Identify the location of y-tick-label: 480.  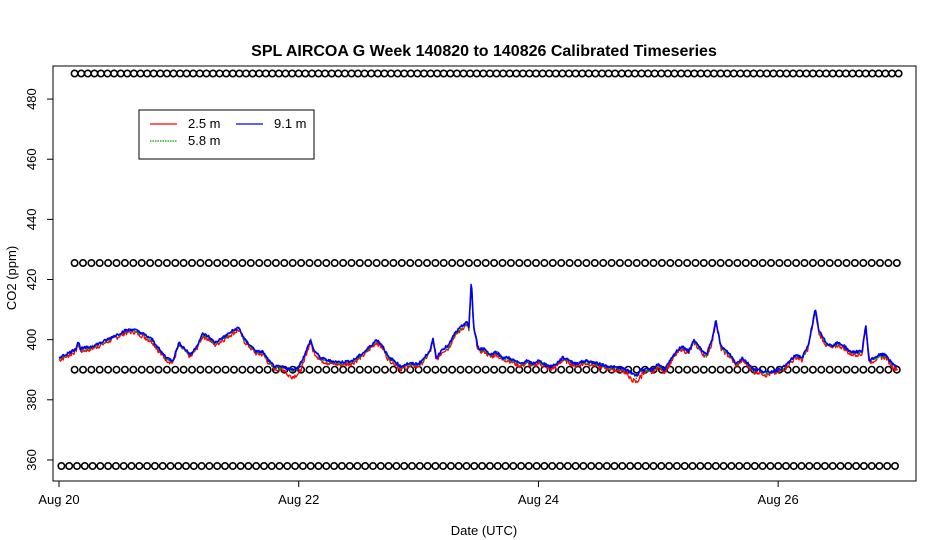
(31, 99).